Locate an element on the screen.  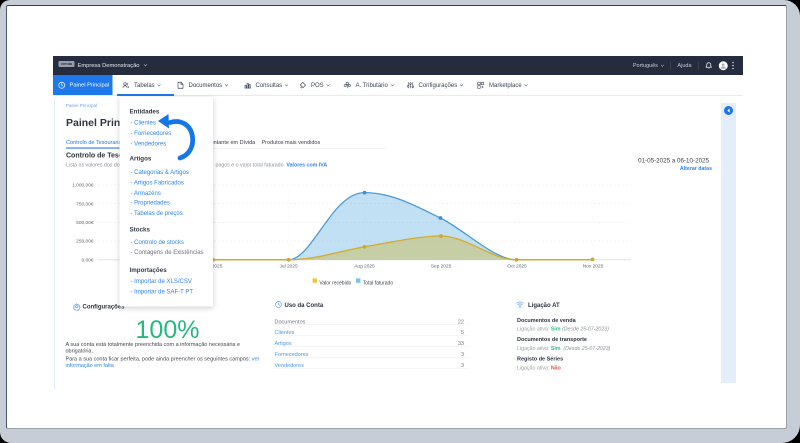
svg-text: Total faturado is located at coordinates (378, 284).